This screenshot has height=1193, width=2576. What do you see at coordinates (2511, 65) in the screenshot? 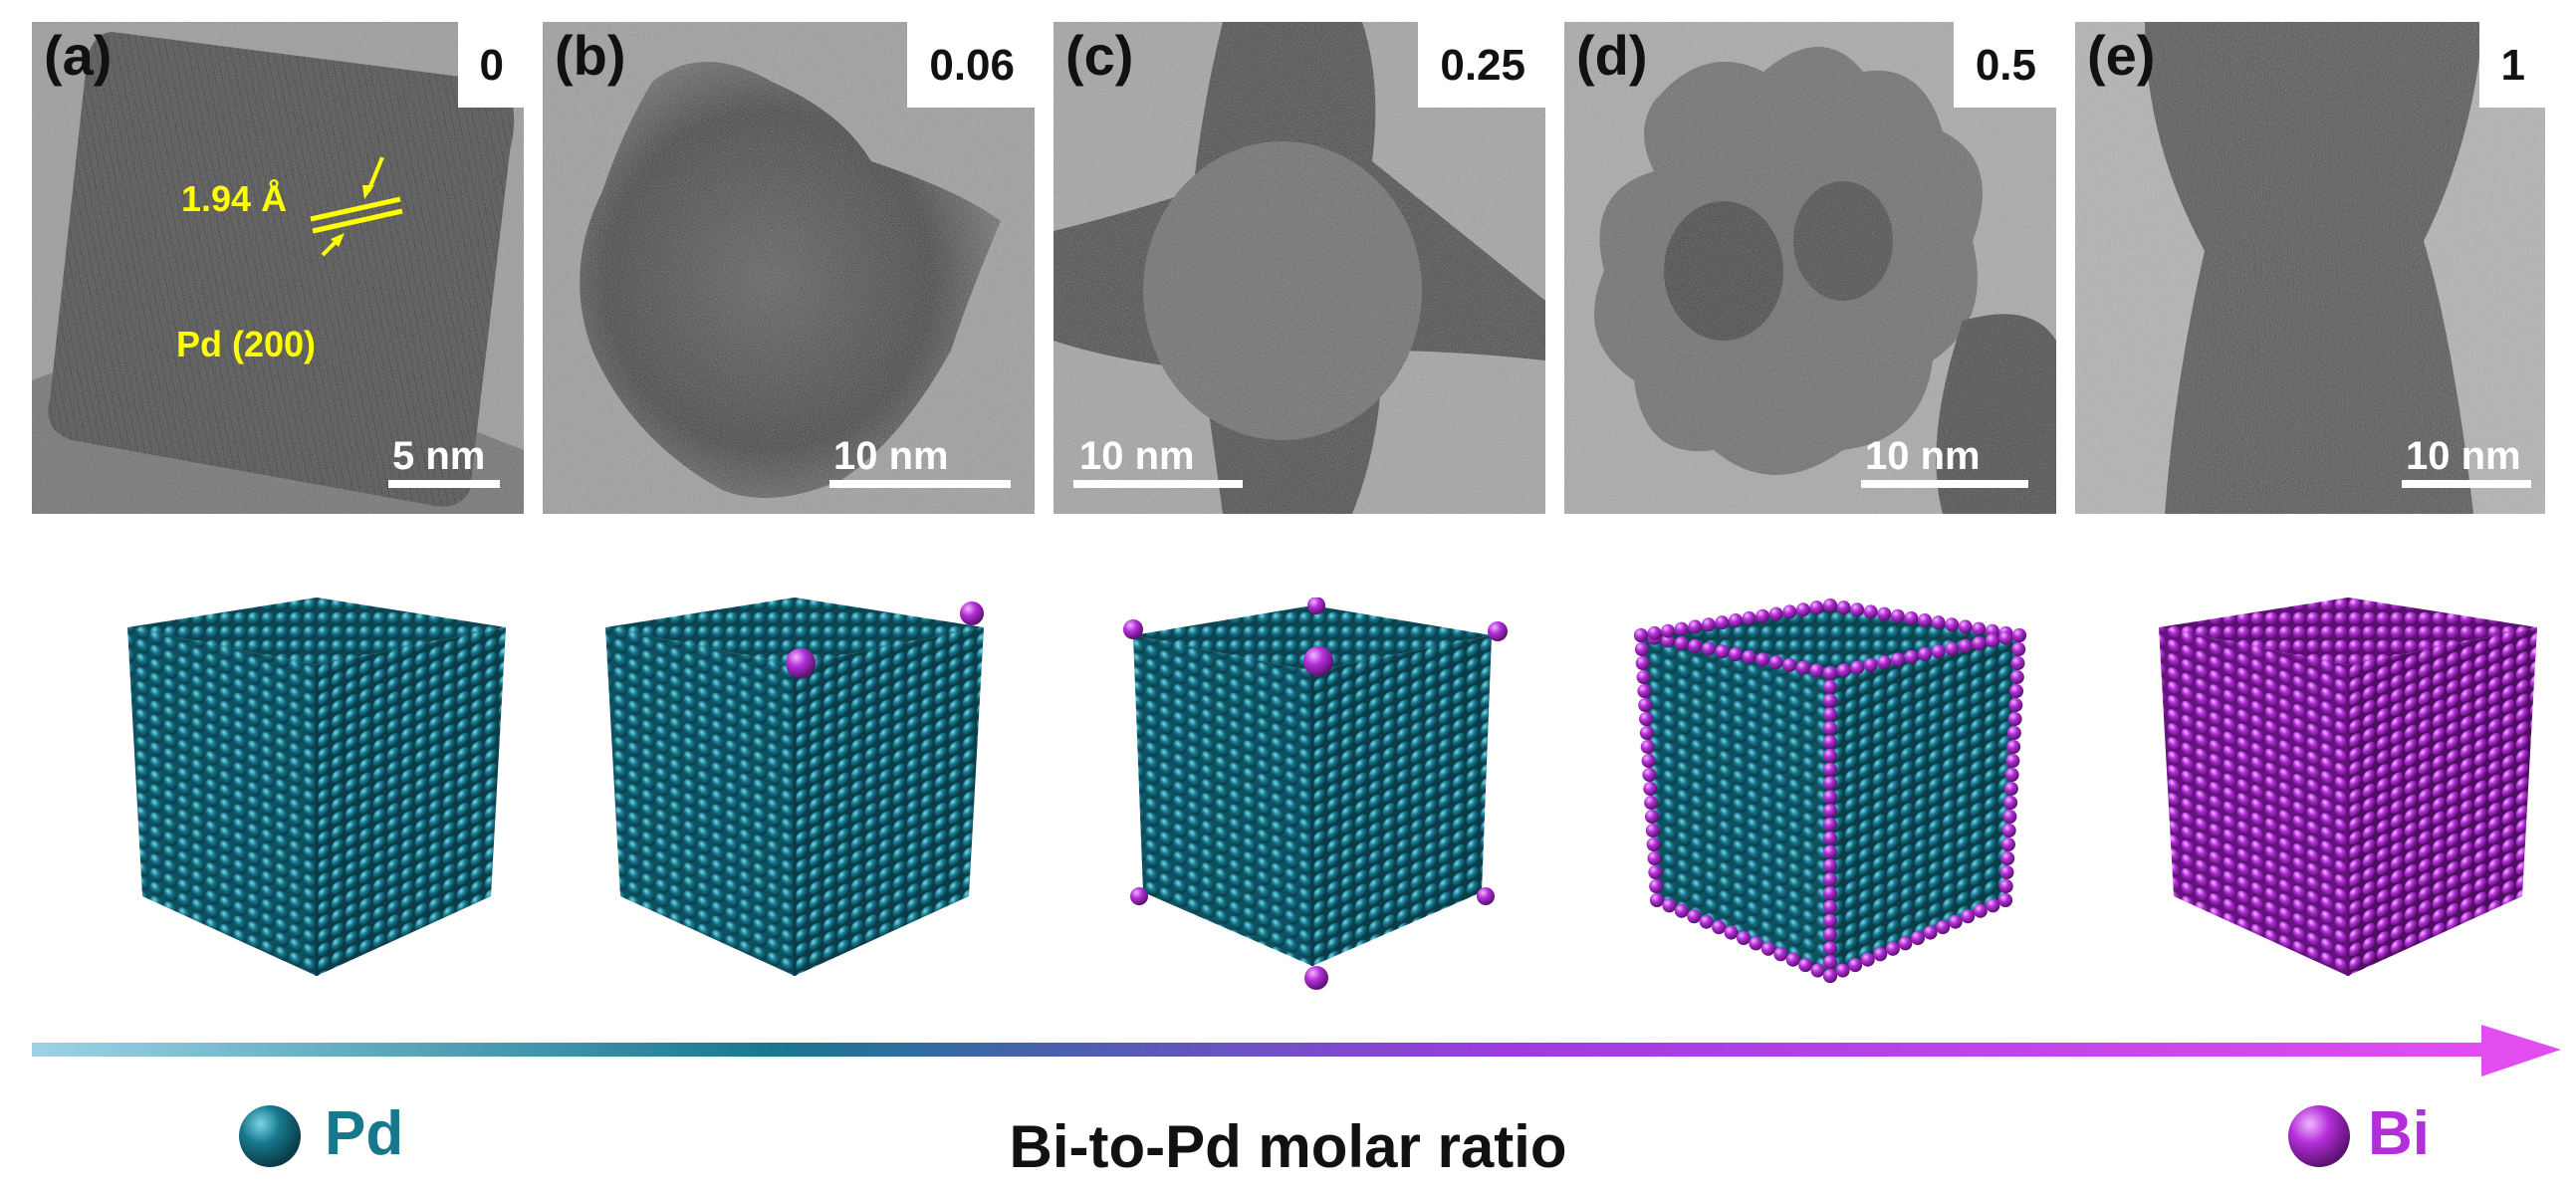
I see `ratio-label: 1` at bounding box center [2511, 65].